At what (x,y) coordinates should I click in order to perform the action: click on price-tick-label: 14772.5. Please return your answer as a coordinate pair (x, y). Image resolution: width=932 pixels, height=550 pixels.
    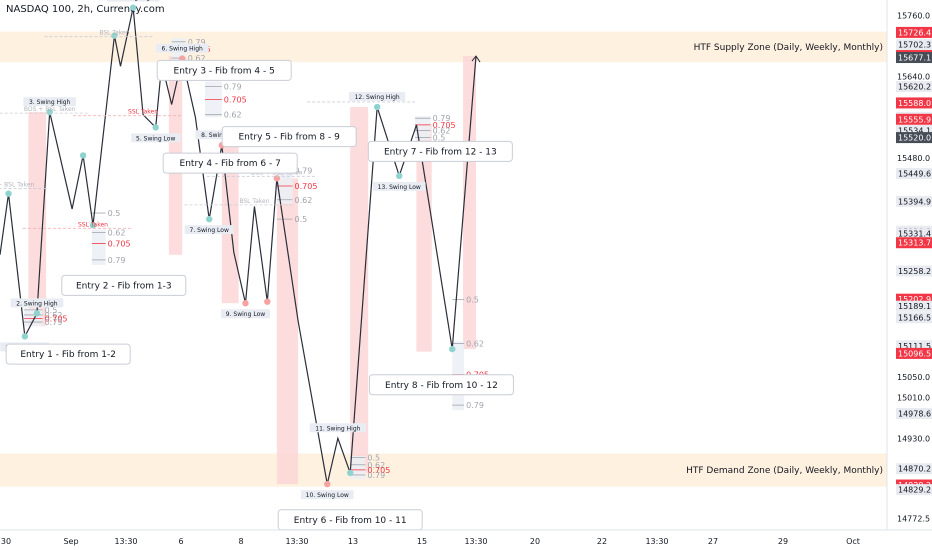
    Looking at the image, I should click on (913, 519).